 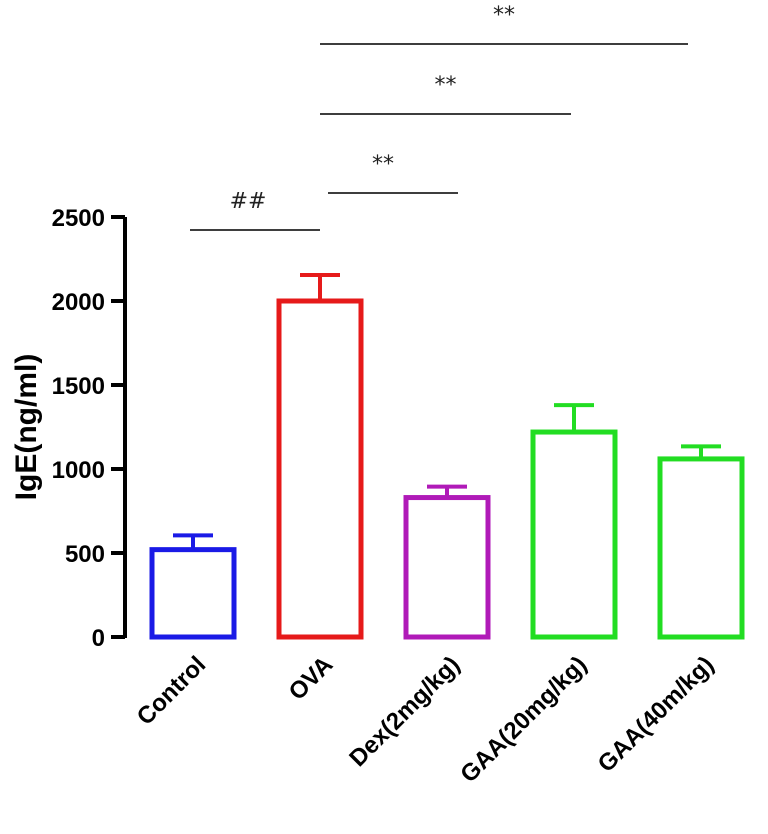 I want to click on x-tick-label: GAA(40m/kg), so click(x=656, y=714).